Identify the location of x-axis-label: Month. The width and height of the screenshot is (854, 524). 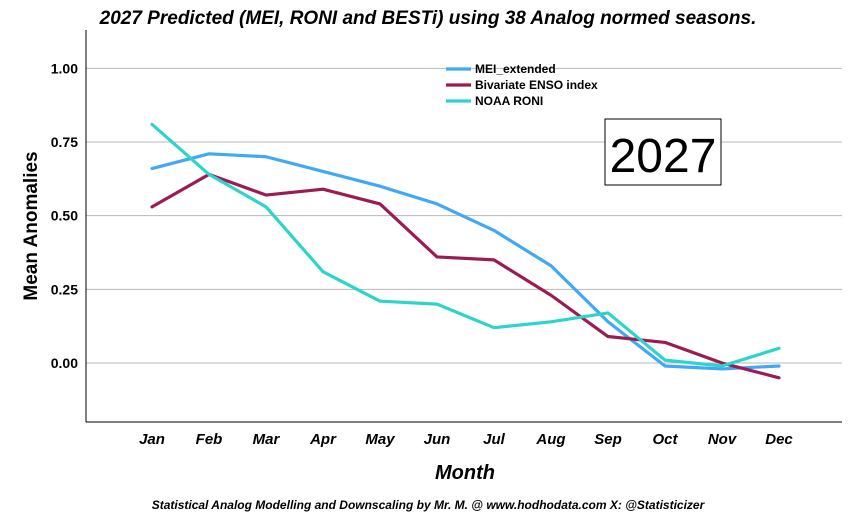
(465, 473).